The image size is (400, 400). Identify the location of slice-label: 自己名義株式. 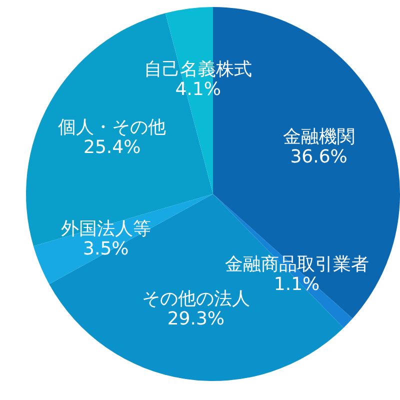
(198, 69).